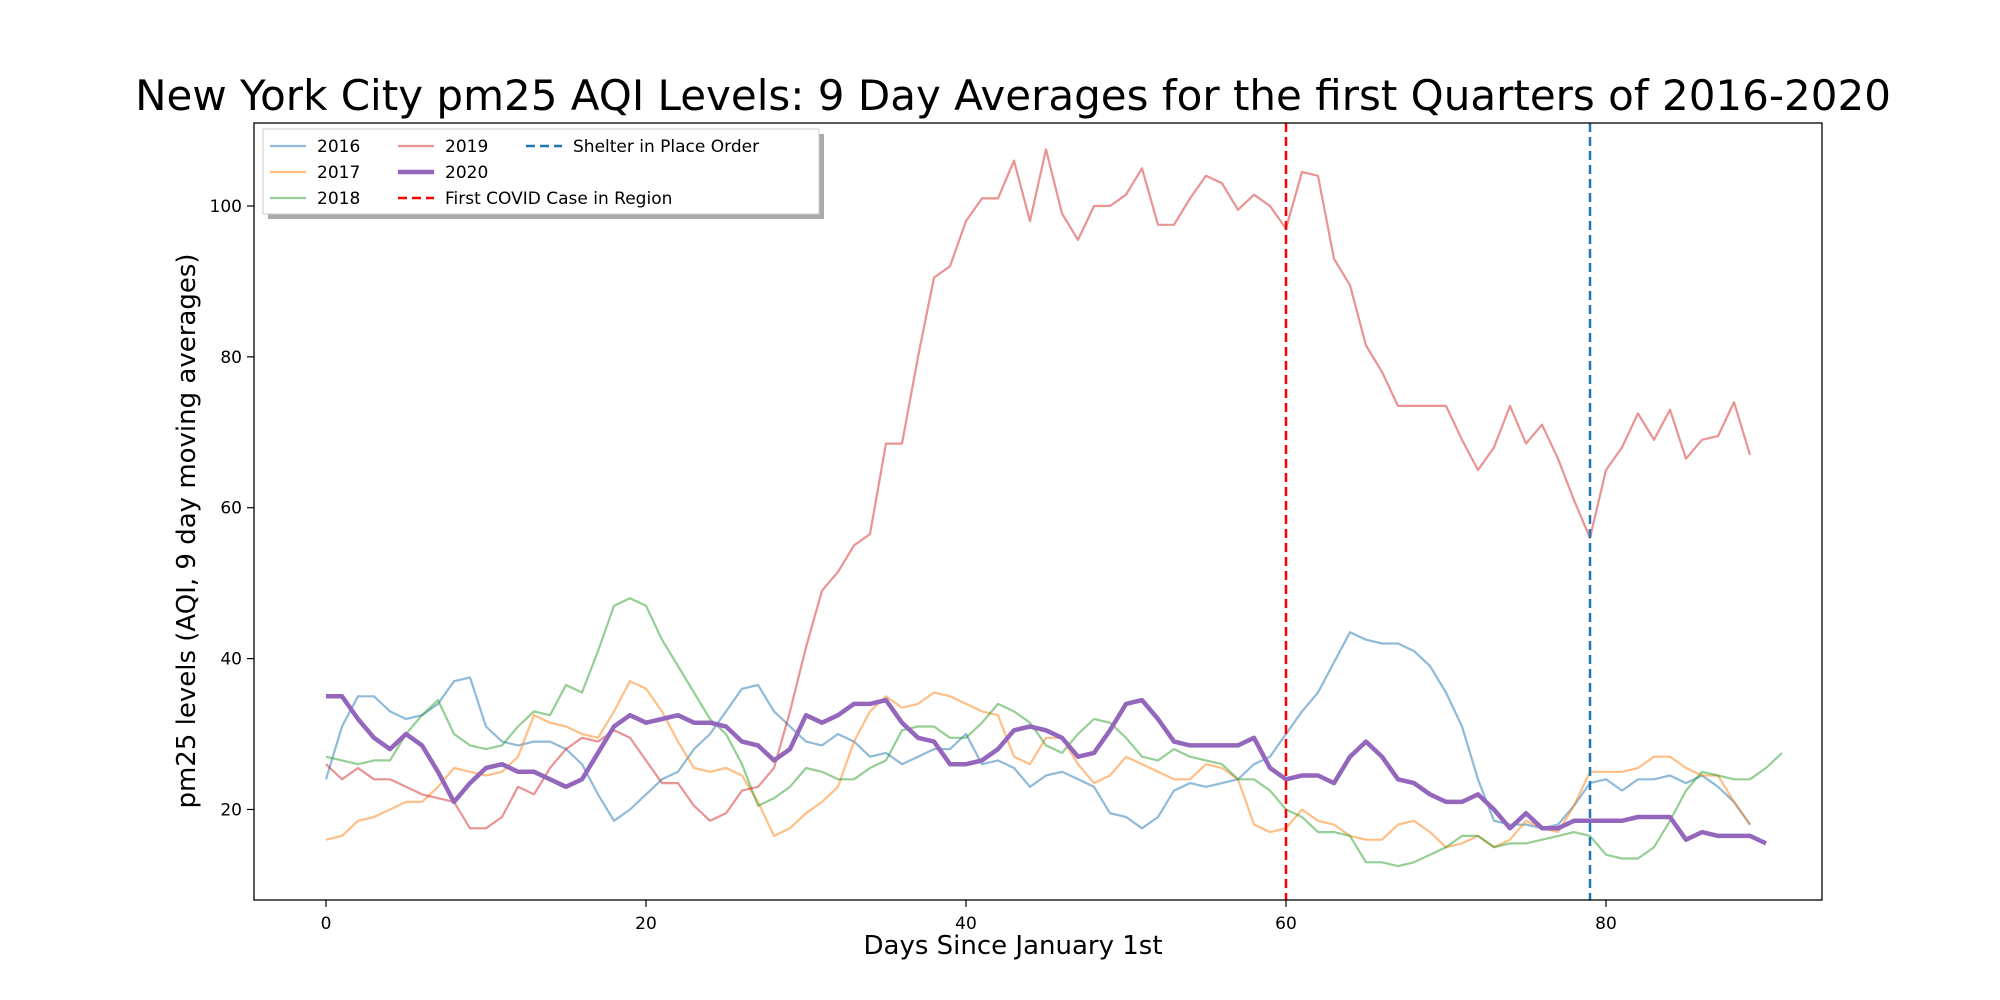 This screenshot has height=1000, width=2000. Describe the element at coordinates (231, 509) in the screenshot. I see `y-tick-label-2: 60` at that location.